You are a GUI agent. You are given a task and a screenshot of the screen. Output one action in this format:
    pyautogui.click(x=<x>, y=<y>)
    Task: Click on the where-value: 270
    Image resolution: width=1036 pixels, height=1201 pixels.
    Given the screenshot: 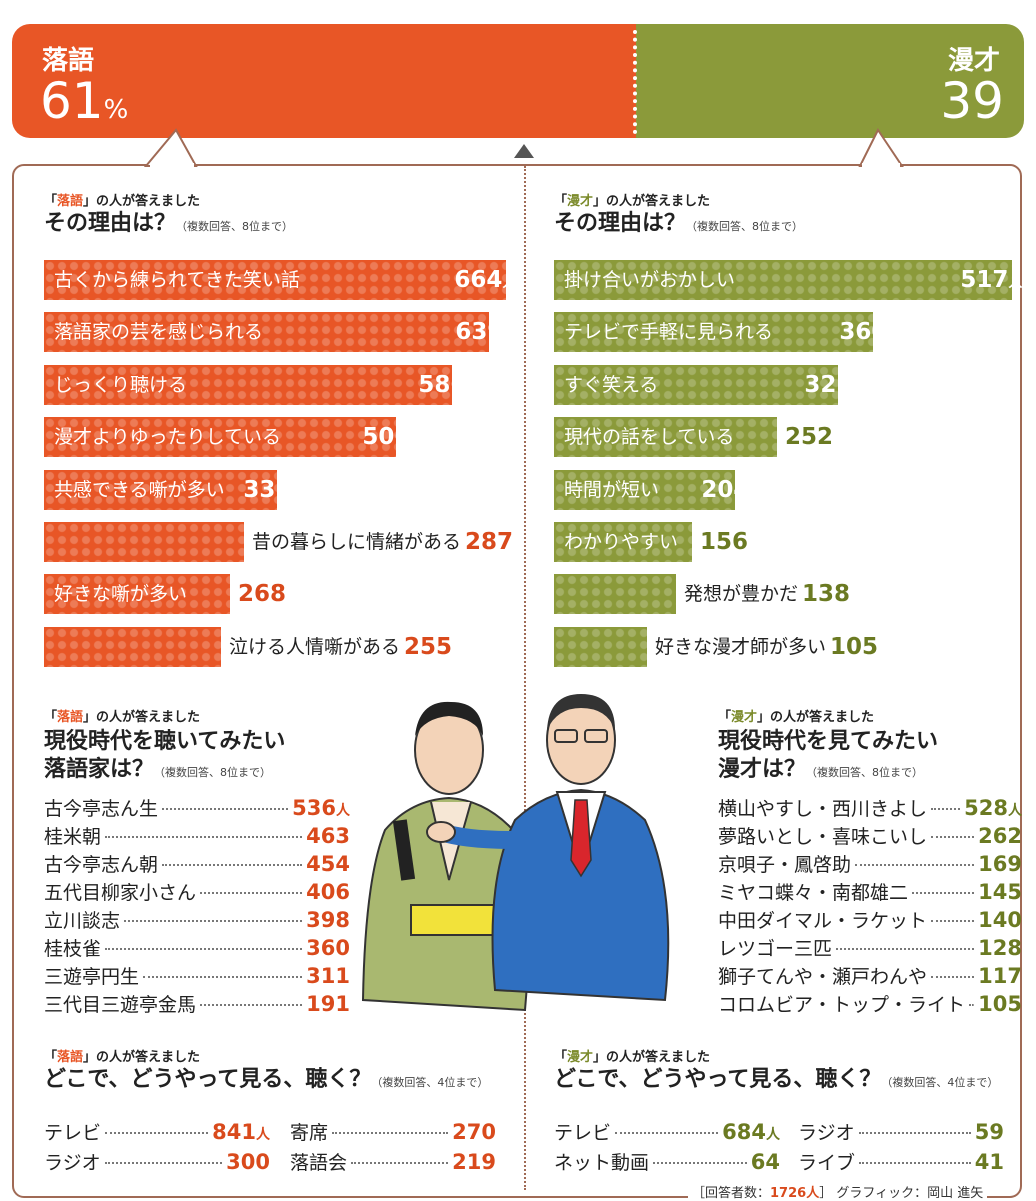 What is the action you would take?
    pyautogui.click(x=474, y=1132)
    